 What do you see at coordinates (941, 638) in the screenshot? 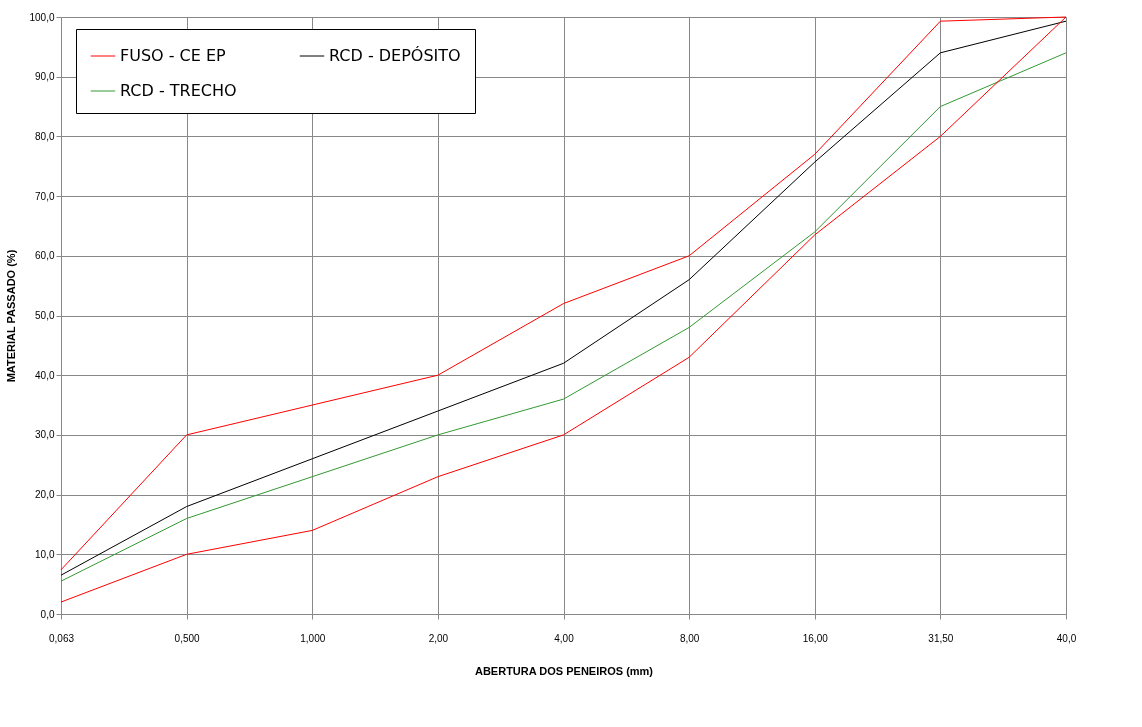
I see `x-tick-label: 31,50` at bounding box center [941, 638].